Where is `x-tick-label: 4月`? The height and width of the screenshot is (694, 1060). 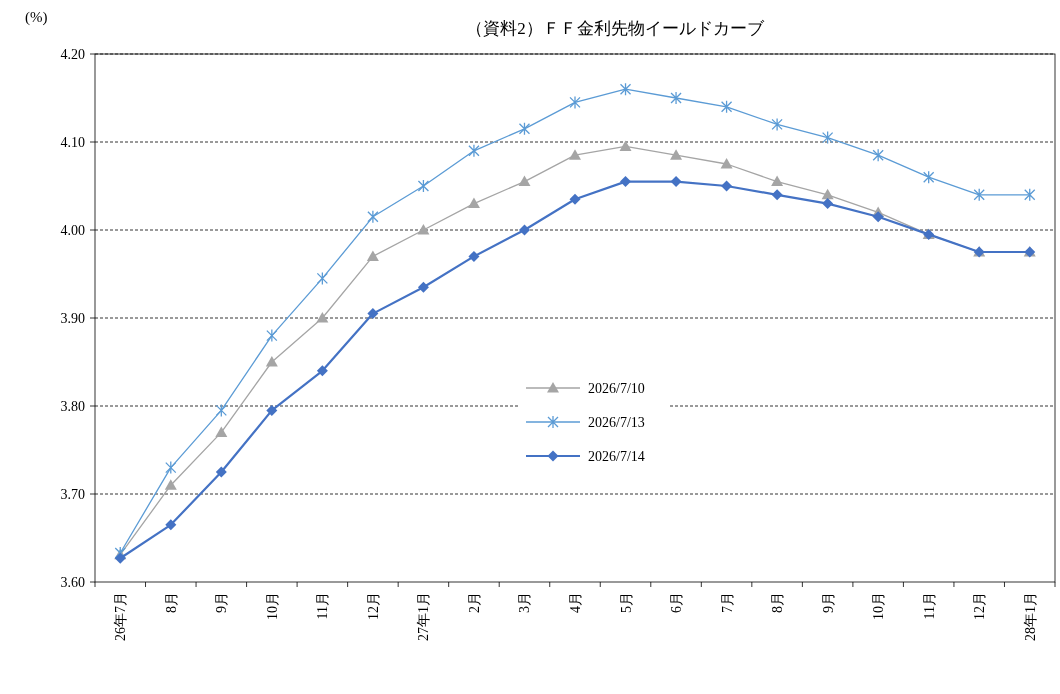
x-tick-label: 4月 is located at coordinates (575, 602).